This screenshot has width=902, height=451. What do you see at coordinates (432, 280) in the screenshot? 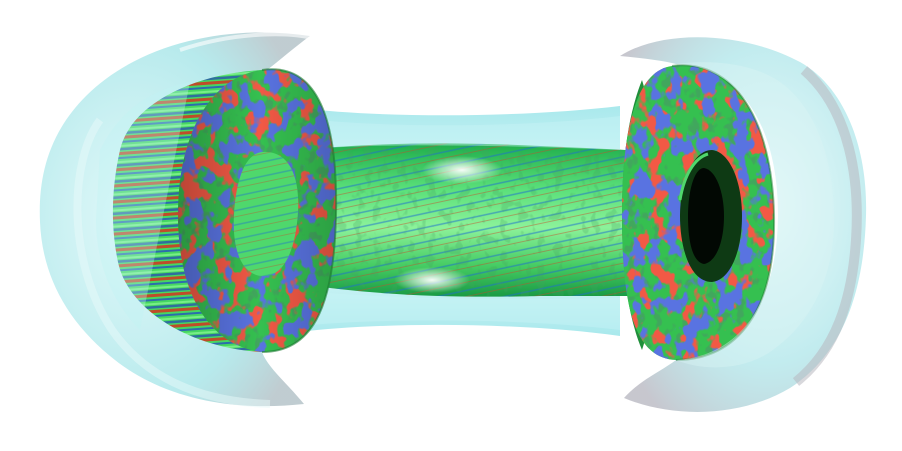
I see `highlight-bottom` at bounding box center [432, 280].